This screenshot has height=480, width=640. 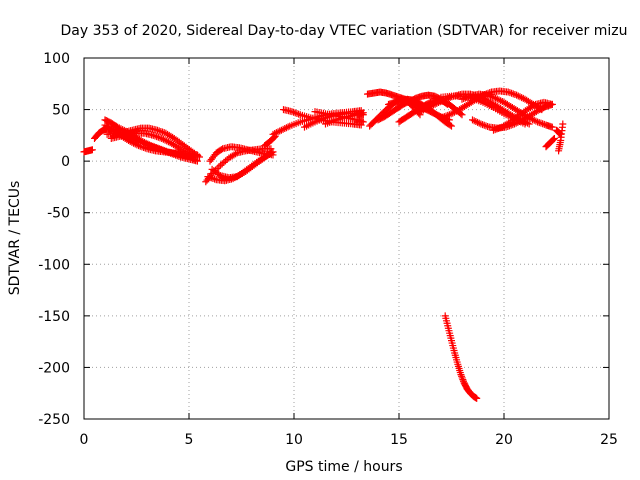 I want to click on y-tick-label: 0, so click(x=65, y=162).